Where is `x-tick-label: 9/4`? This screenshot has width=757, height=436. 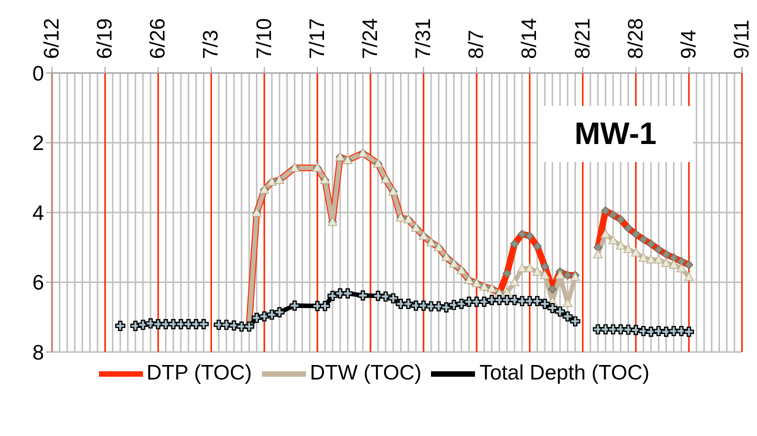 x-tick-label: 9/4 is located at coordinates (688, 44).